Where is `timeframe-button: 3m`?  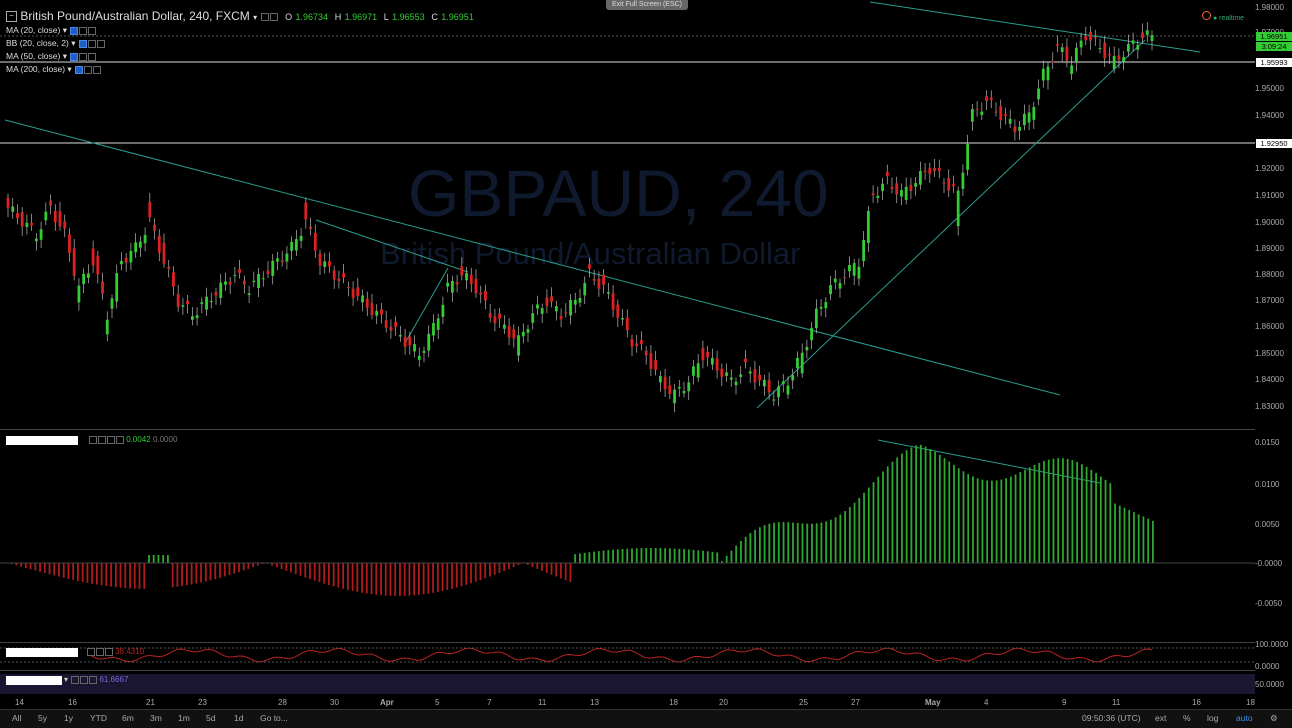
timeframe-button: 3m is located at coordinates (156, 718).